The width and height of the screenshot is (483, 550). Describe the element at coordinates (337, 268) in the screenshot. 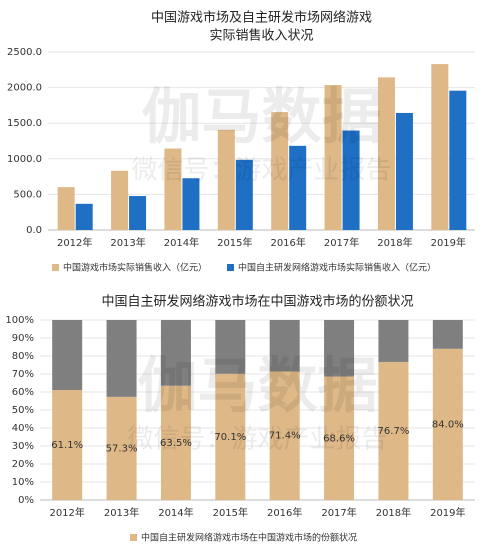

I see `legend-label: 中国自主研发网络游戏市场实际销售收入（亿元）` at that location.